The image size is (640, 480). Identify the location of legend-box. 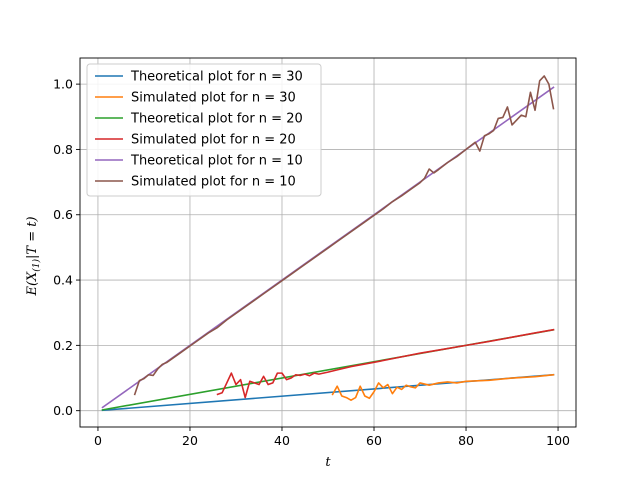
(204, 130).